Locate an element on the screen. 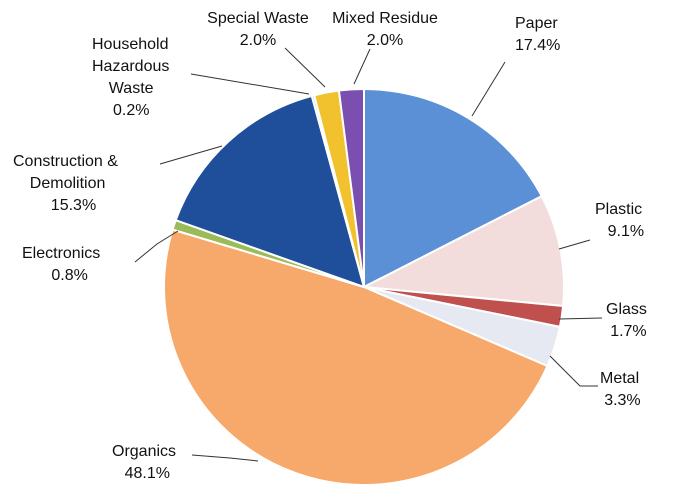 This screenshot has width=673, height=491. label-plastic: Plastic 9.1% is located at coordinates (619, 220).